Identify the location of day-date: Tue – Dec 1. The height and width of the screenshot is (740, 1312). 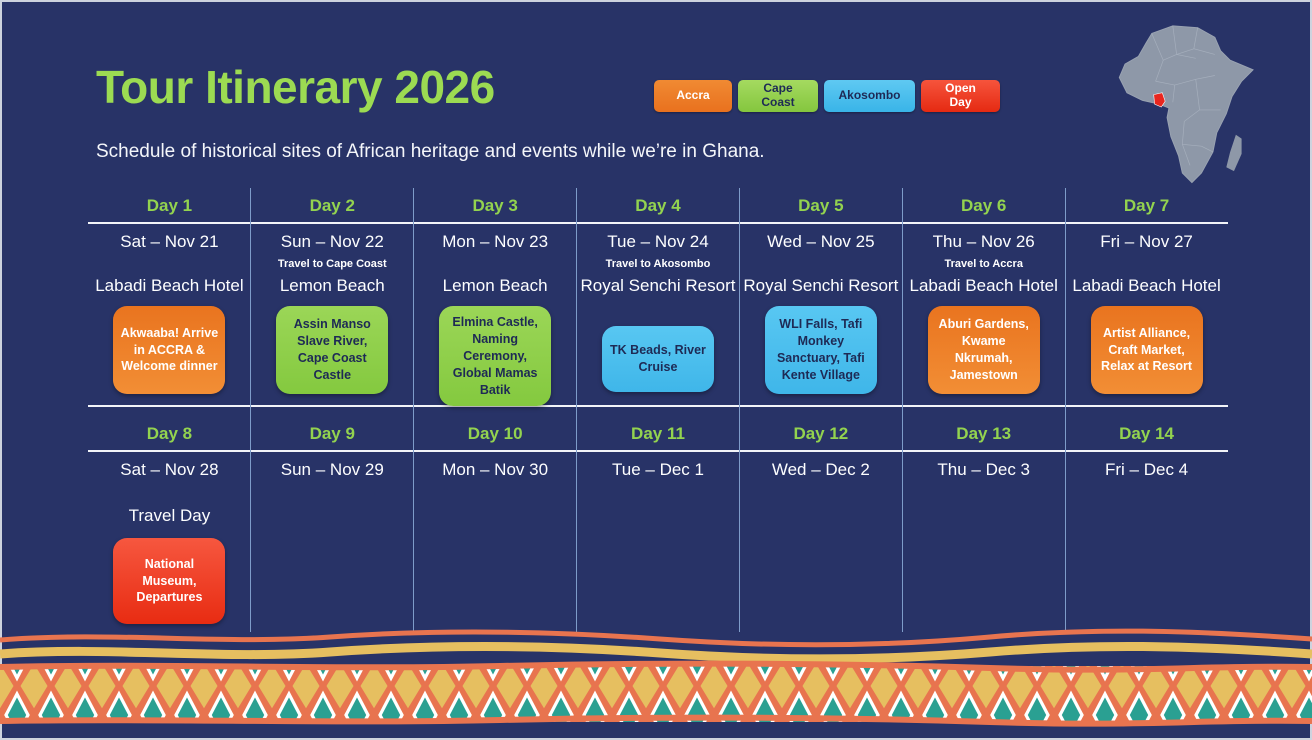
(658, 469).